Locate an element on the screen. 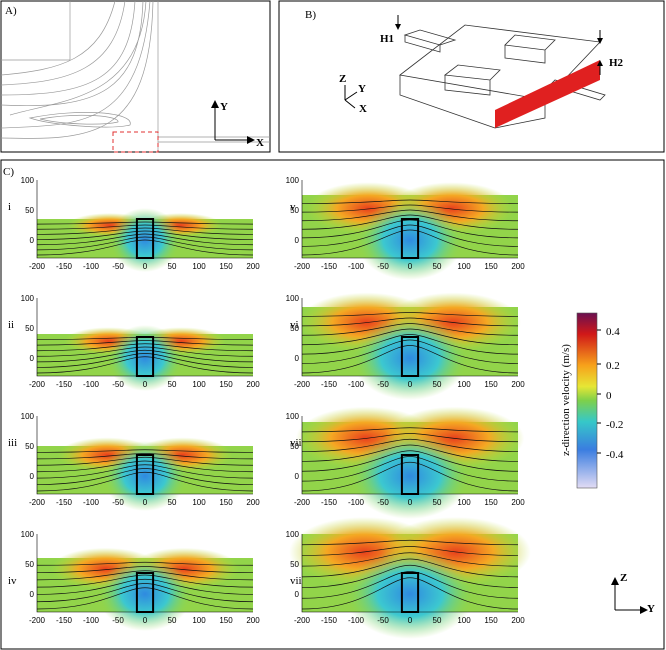 The height and width of the screenshot is (650, 666). subplot-label: vii is located at coordinates (296, 443).